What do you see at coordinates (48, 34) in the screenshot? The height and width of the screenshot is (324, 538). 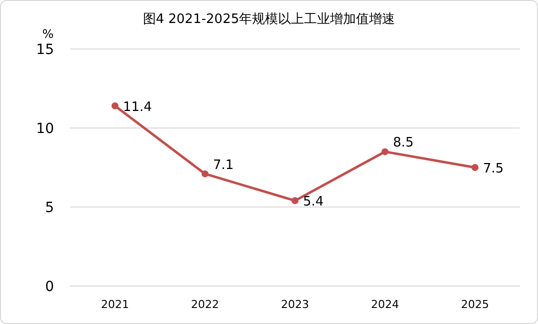 I see `y-axis-title: %` at bounding box center [48, 34].